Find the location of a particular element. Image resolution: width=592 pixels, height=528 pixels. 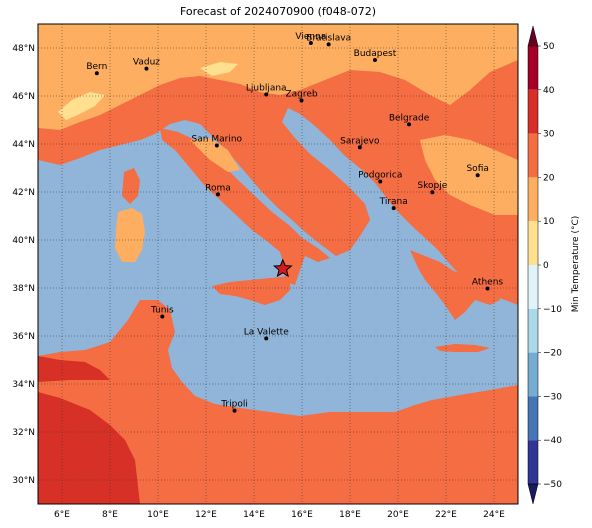

lon-tick-label: 8°E is located at coordinates (110, 515).